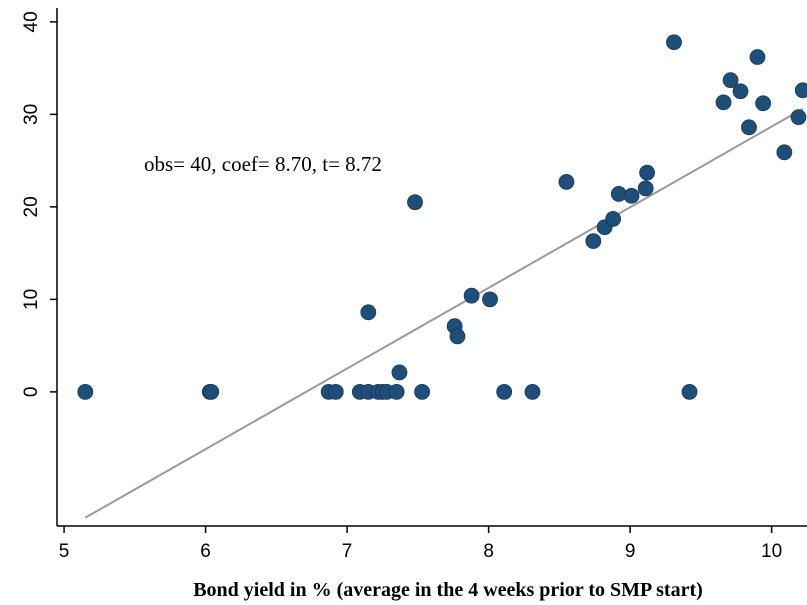 The image size is (807, 605). What do you see at coordinates (771, 551) in the screenshot?
I see `x-tick-label: 10` at bounding box center [771, 551].